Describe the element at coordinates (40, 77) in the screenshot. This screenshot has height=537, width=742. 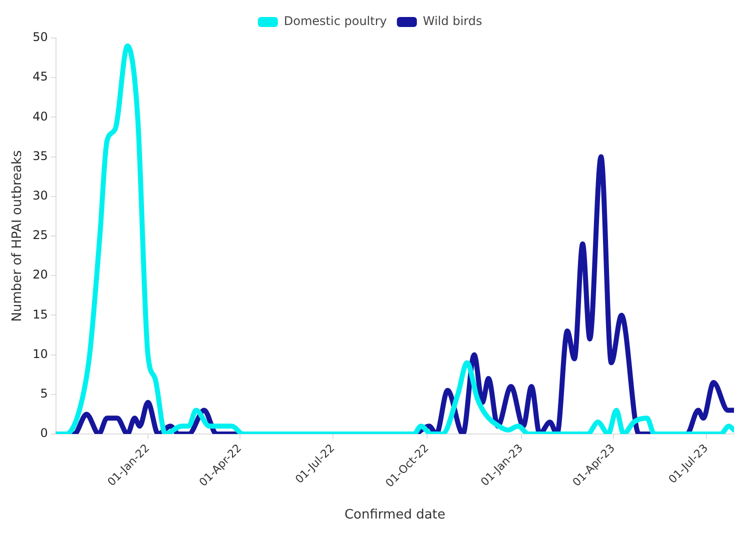
I see `y-tick-label: 45` at that location.